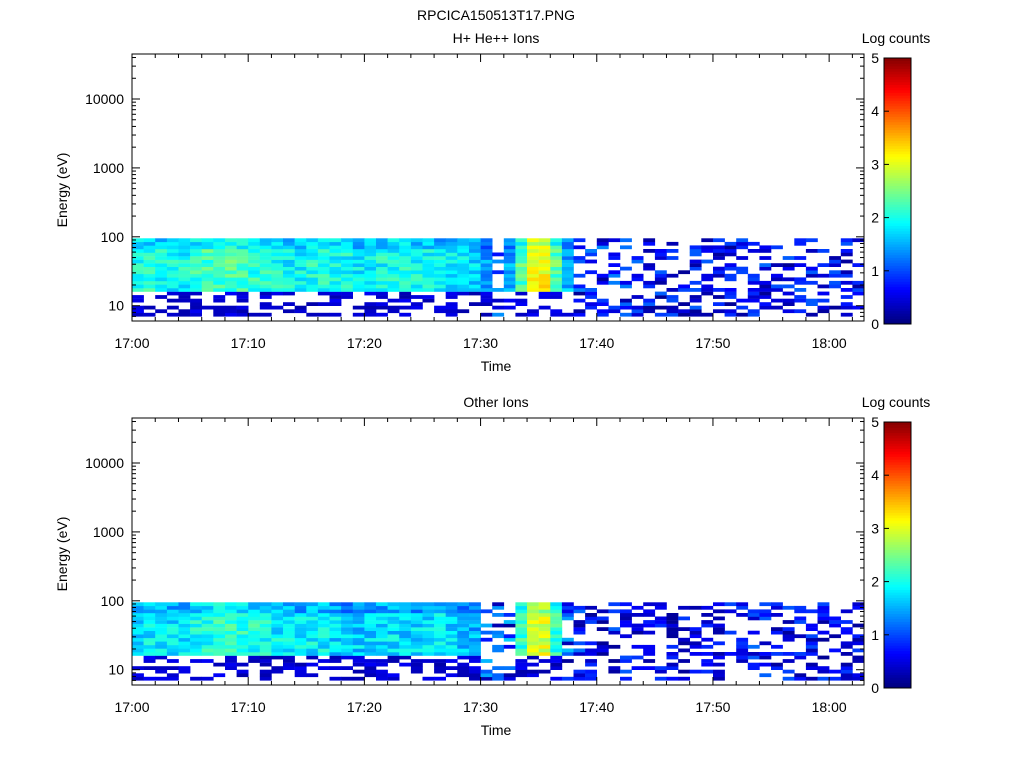 The height and width of the screenshot is (768, 1024). Describe the element at coordinates (896, 38) in the screenshot. I see `colorbar-label: Log counts` at that location.